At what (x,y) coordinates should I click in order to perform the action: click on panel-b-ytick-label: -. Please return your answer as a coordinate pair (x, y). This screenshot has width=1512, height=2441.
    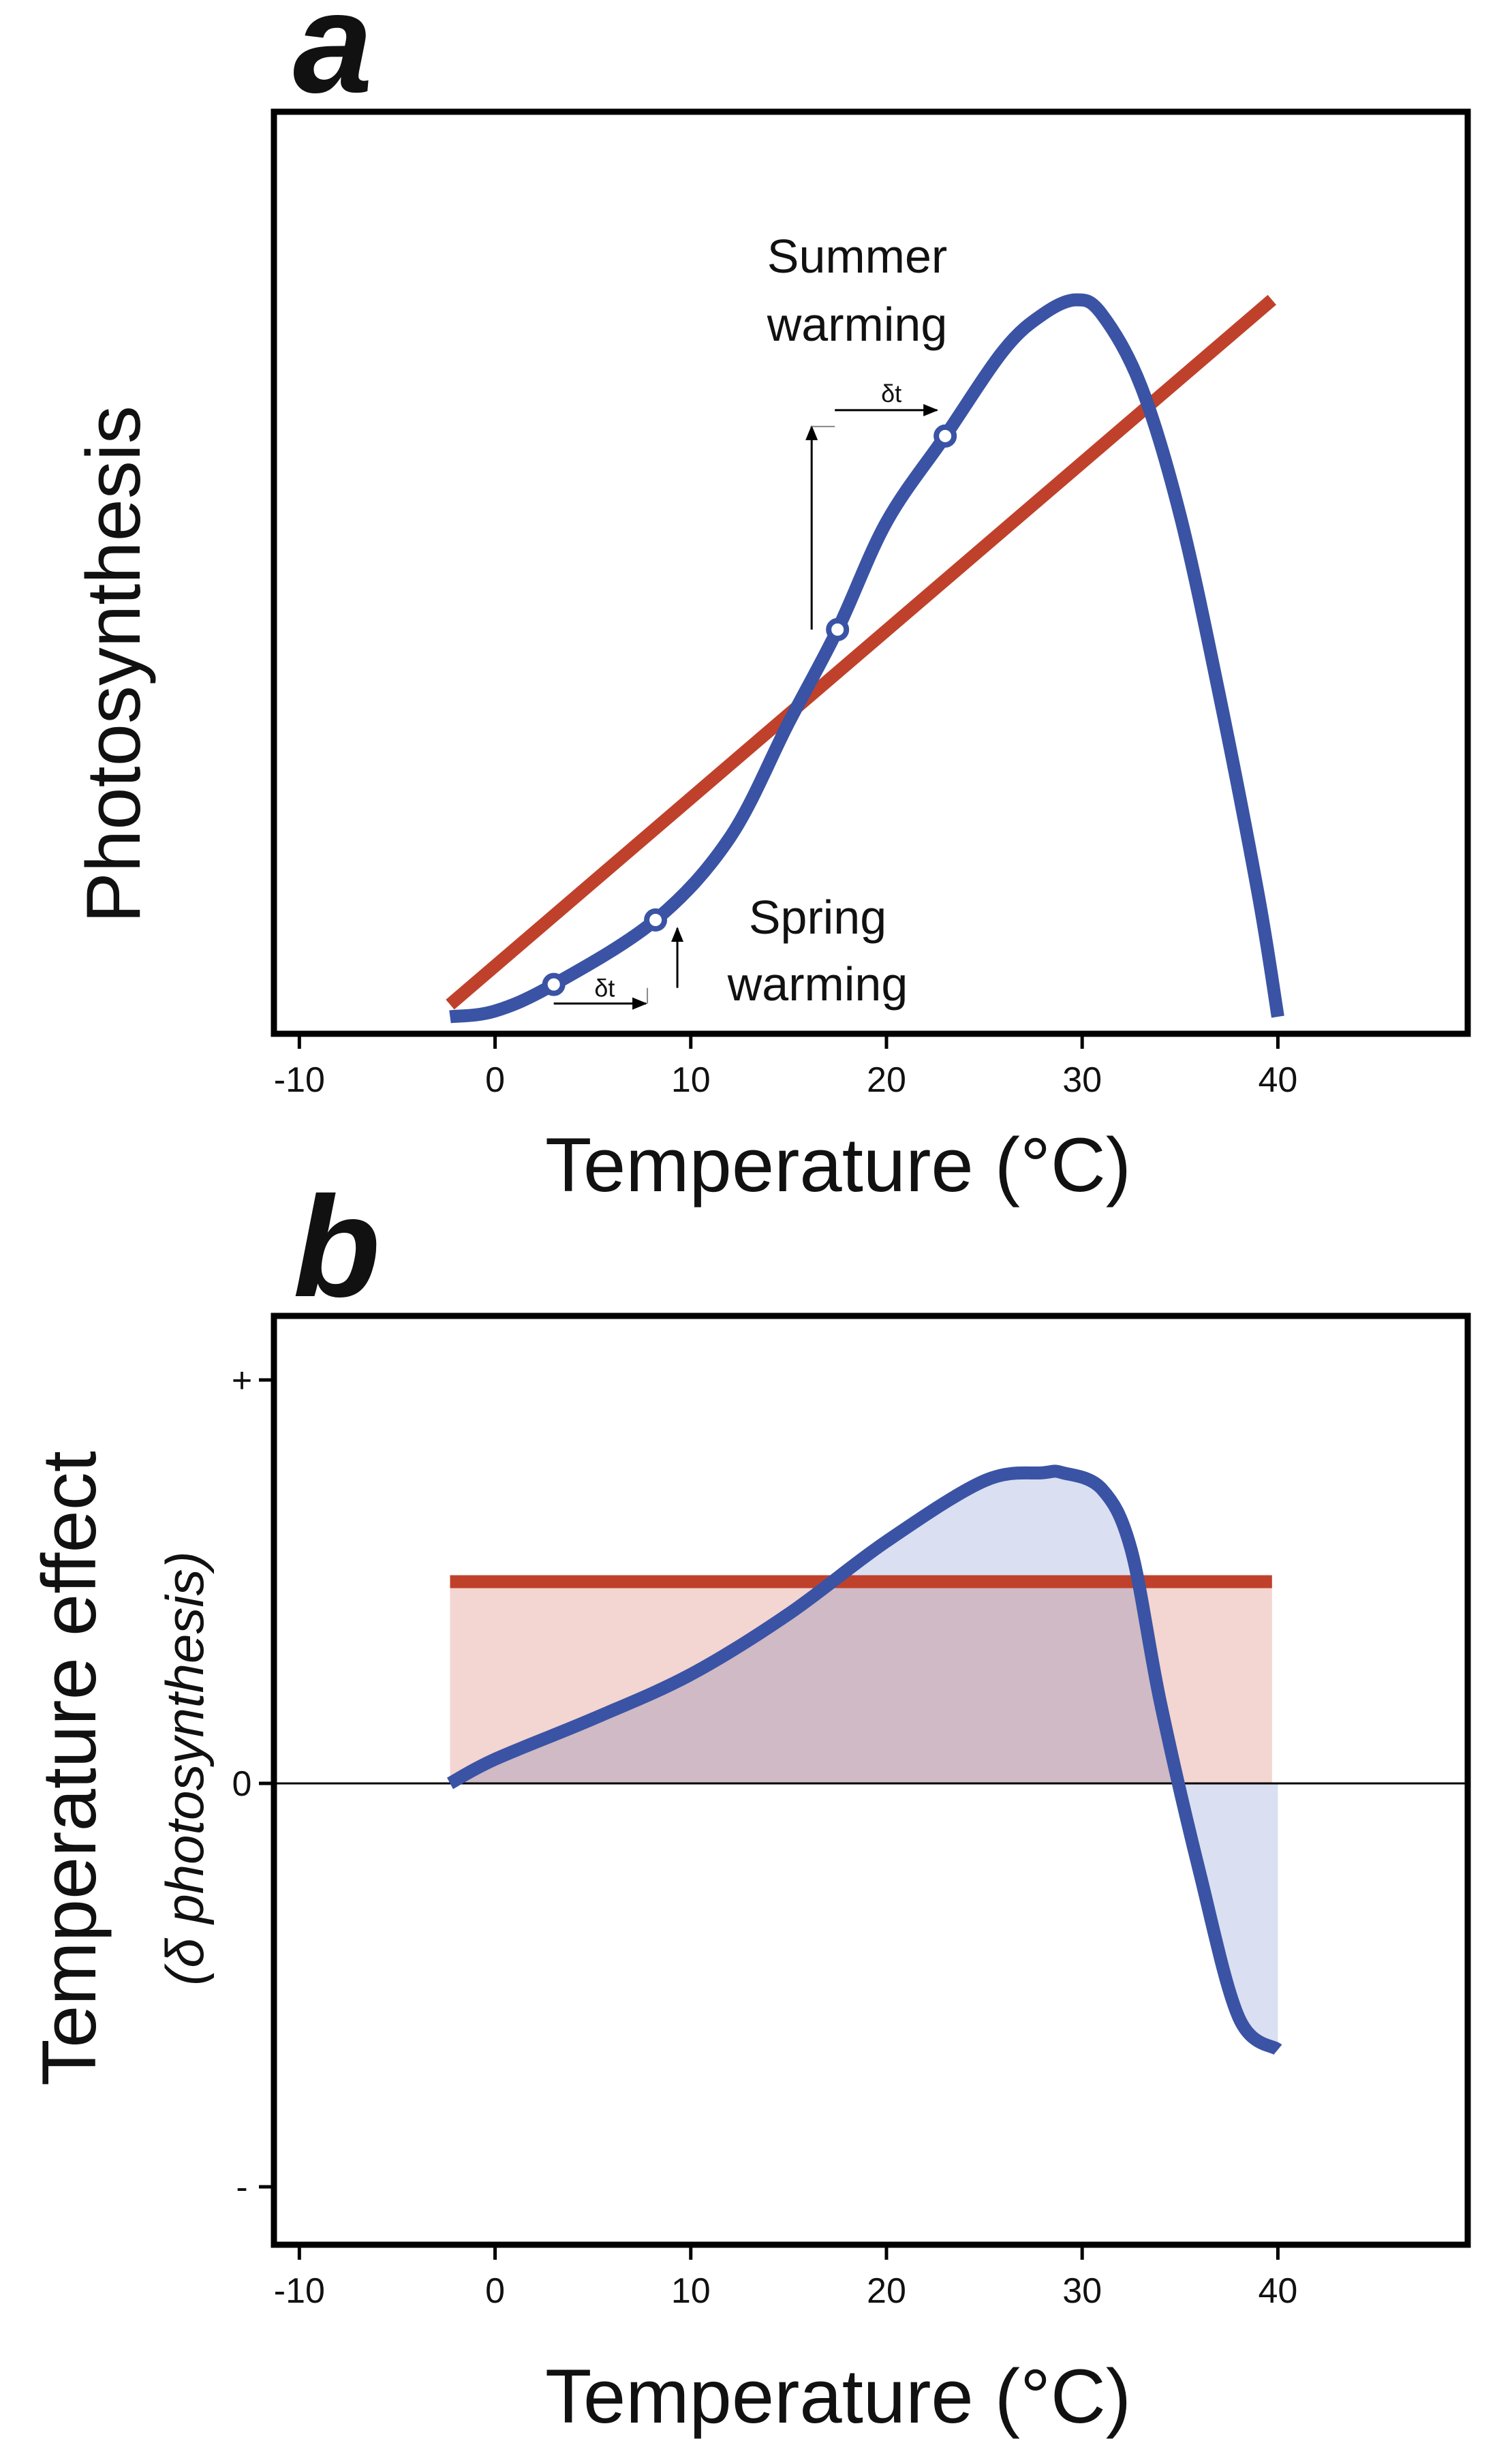
    Looking at the image, I should click on (241, 2187).